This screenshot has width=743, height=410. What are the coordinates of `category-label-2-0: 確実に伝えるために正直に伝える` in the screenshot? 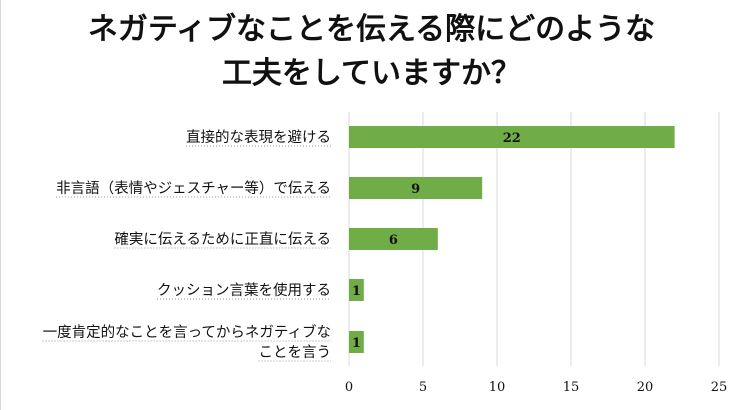 It's located at (222, 239).